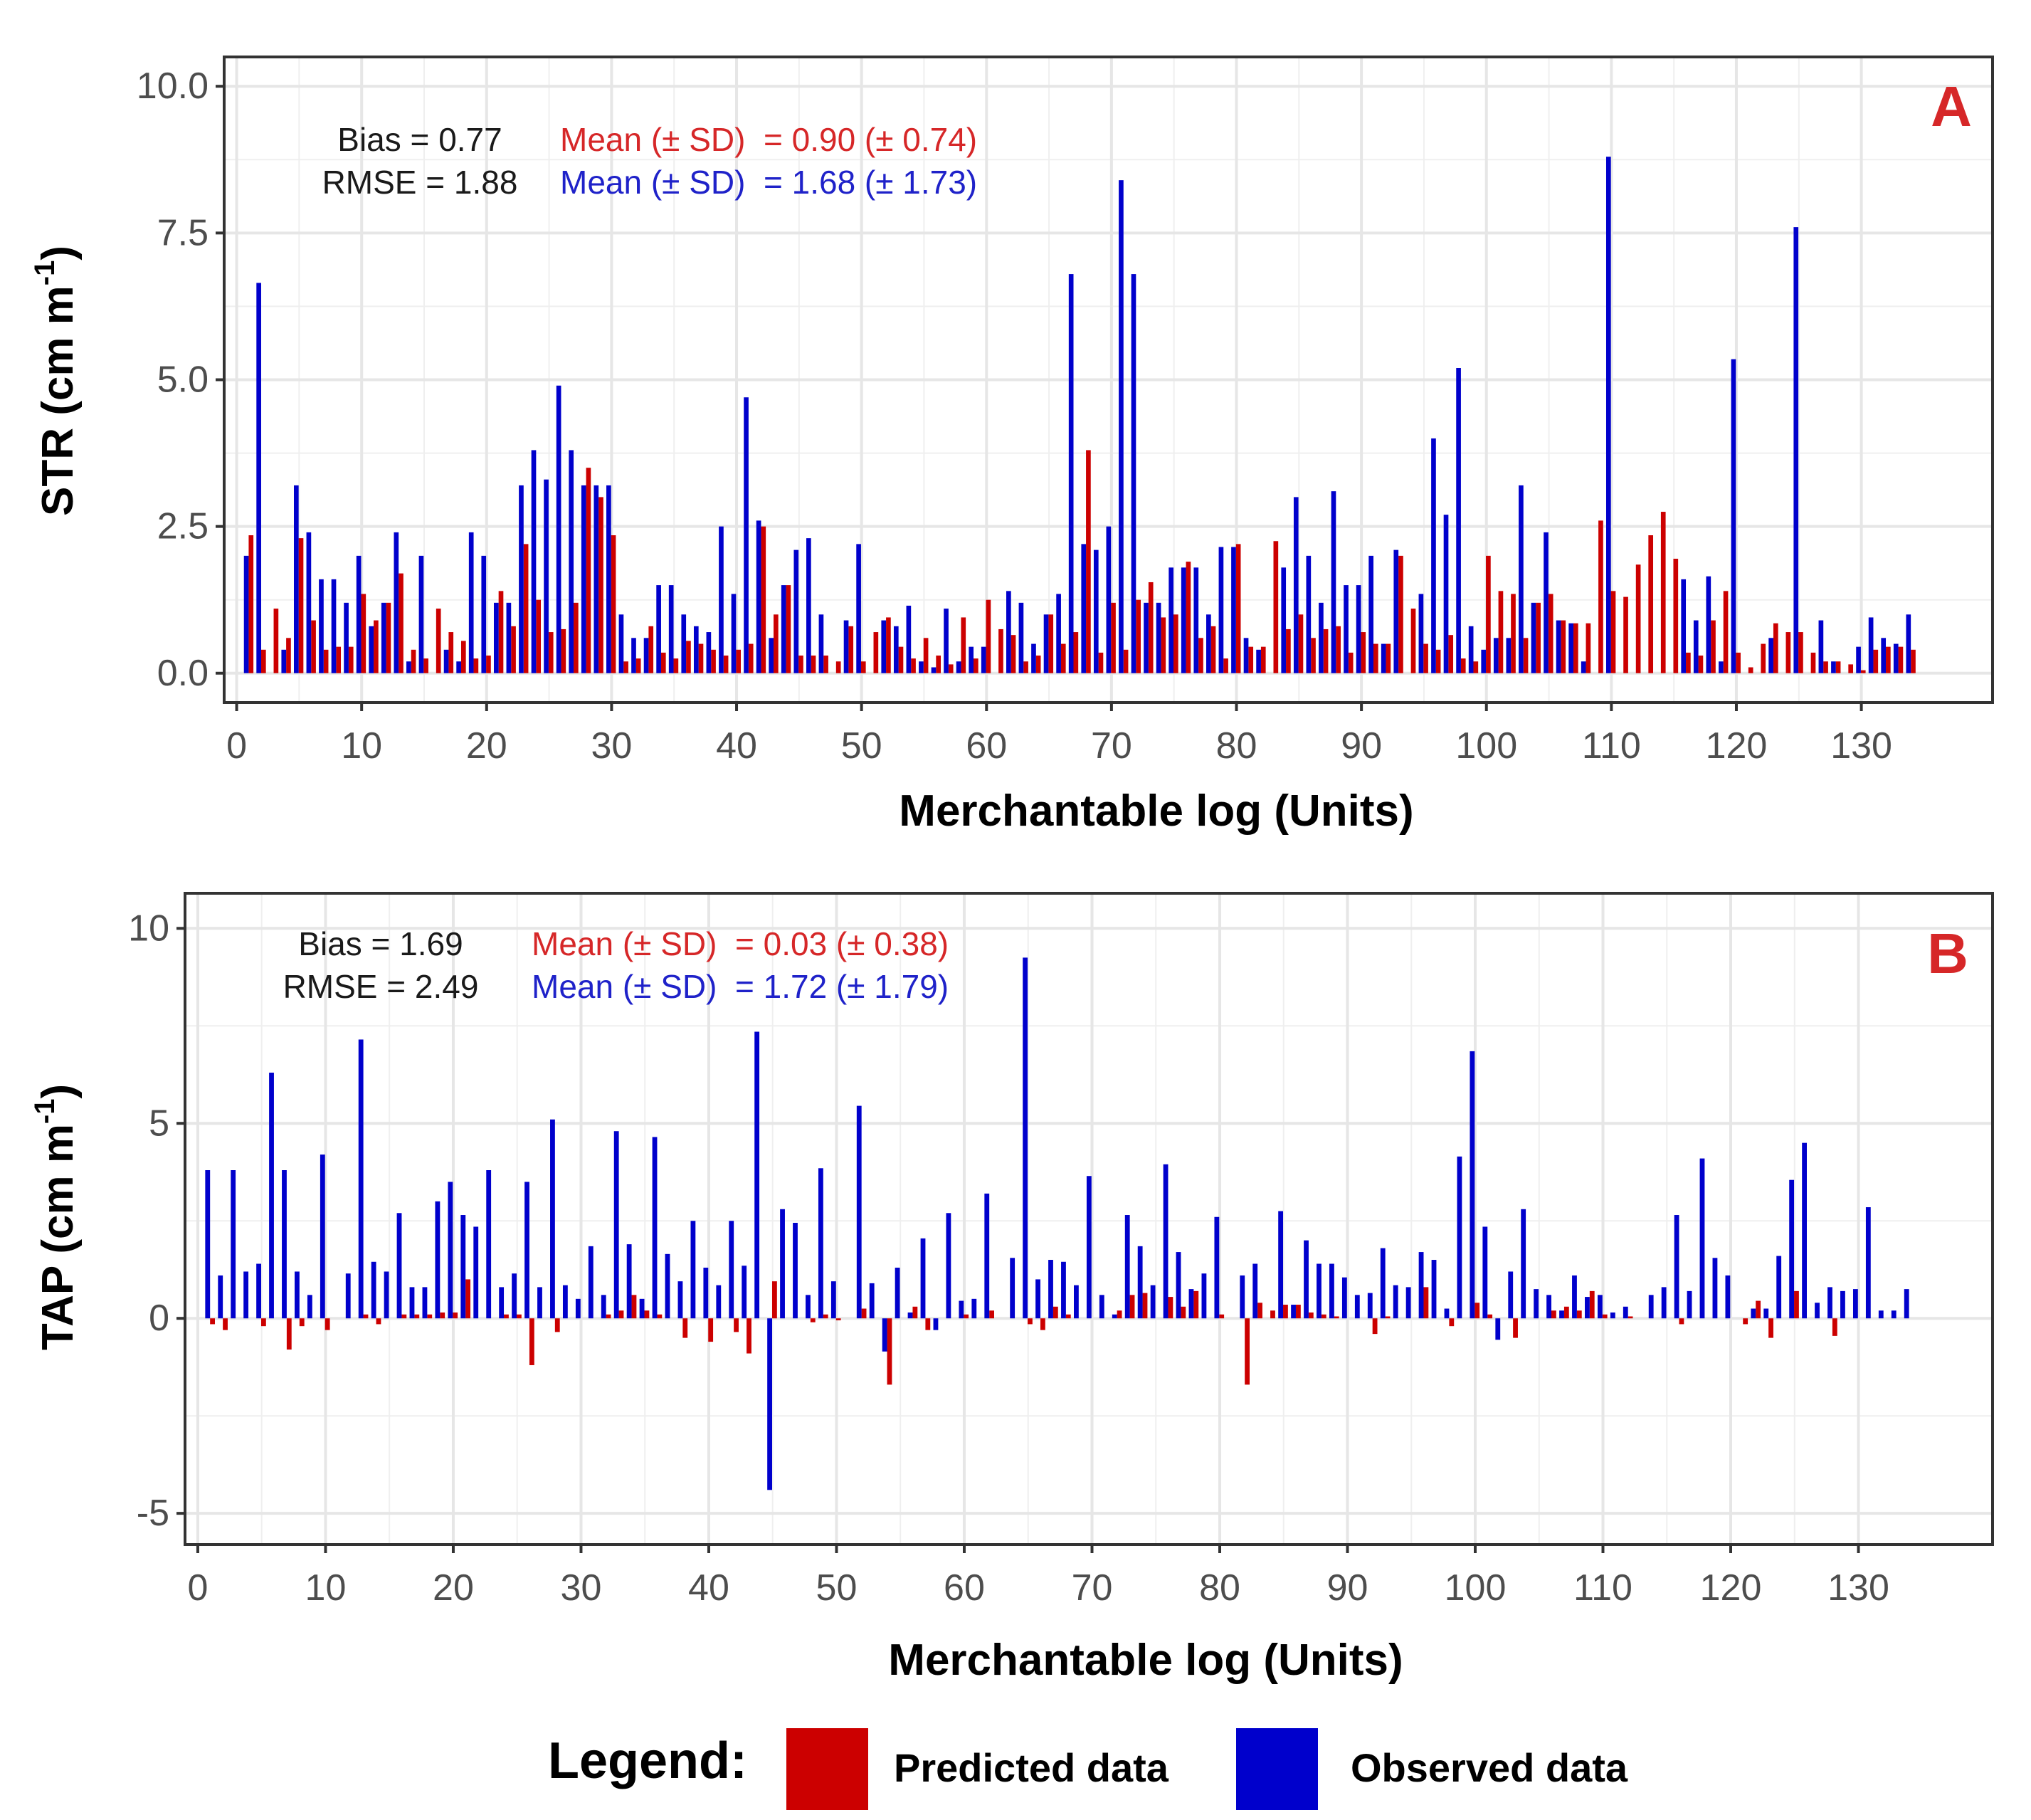 The width and height of the screenshot is (2031, 1820). I want to click on panel-b-predicted-mean-text: Mean (± SD) = 0.03 (± 0.38), so click(741, 943).